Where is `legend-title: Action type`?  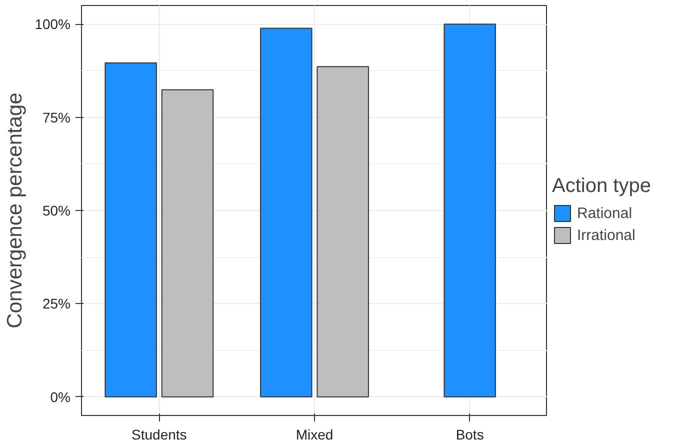 legend-title: Action type is located at coordinates (601, 186).